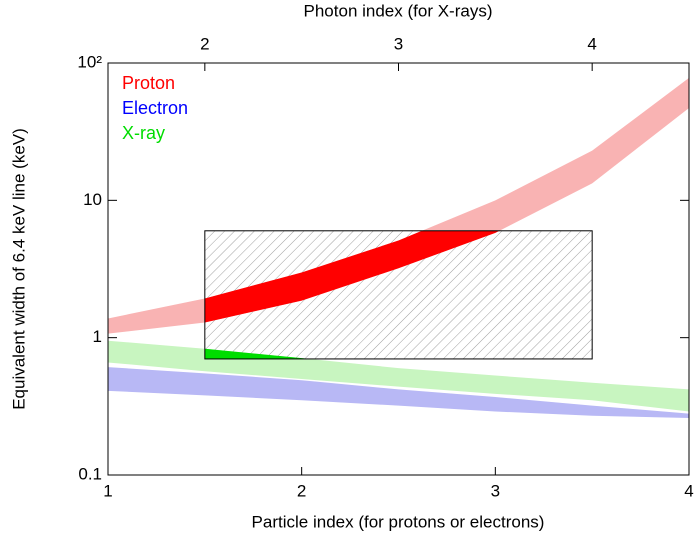 This screenshot has height=543, width=694. I want to click on highlight, so click(398, 294).